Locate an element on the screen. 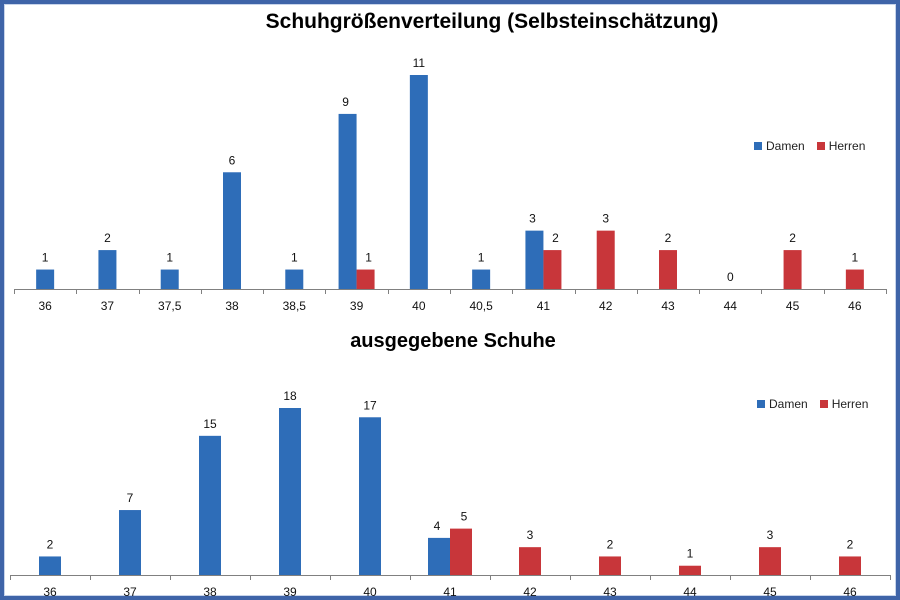 The image size is (900, 600). data-label-damen: 6 is located at coordinates (232, 160).